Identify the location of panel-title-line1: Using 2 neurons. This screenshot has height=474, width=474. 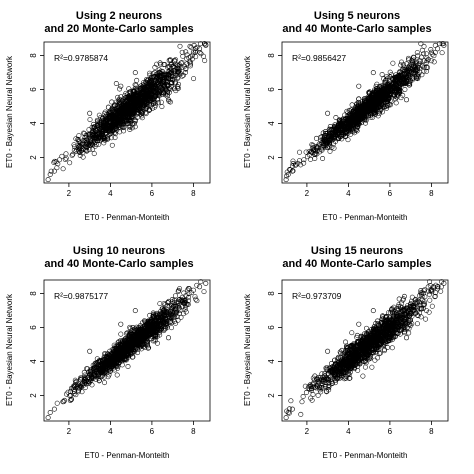
(119, 16).